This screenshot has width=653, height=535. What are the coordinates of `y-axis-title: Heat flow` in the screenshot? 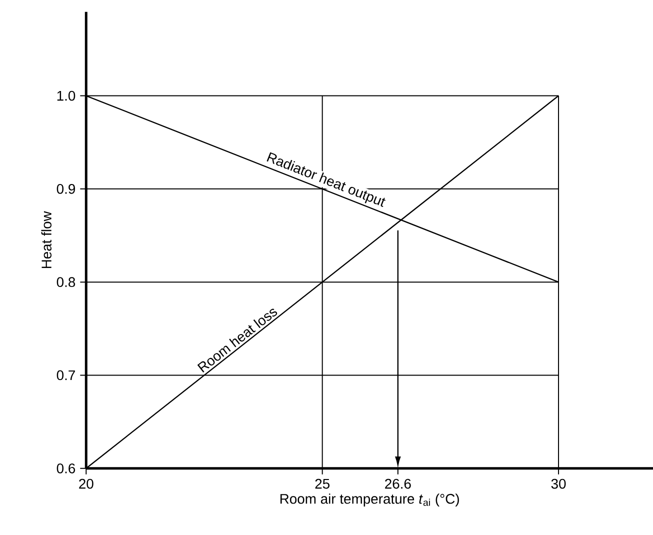 It's located at (46, 239).